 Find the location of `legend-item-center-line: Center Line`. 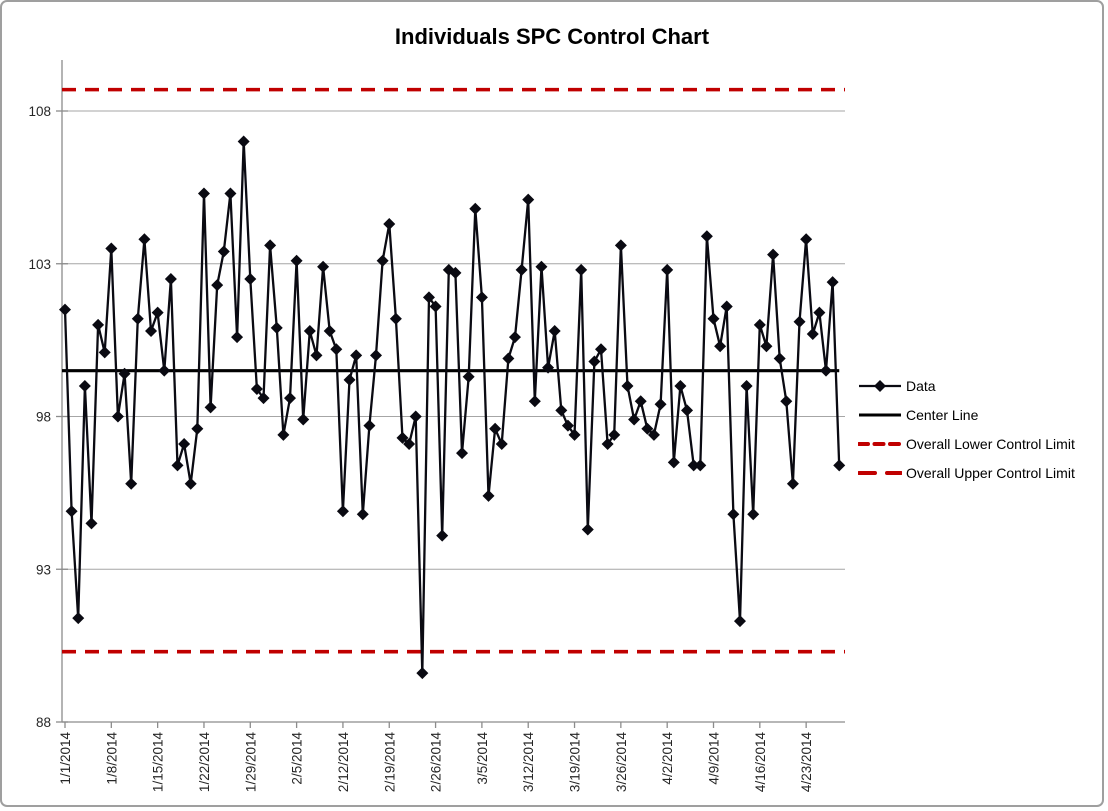

legend-item-center-line: Center Line is located at coordinates (966, 415).